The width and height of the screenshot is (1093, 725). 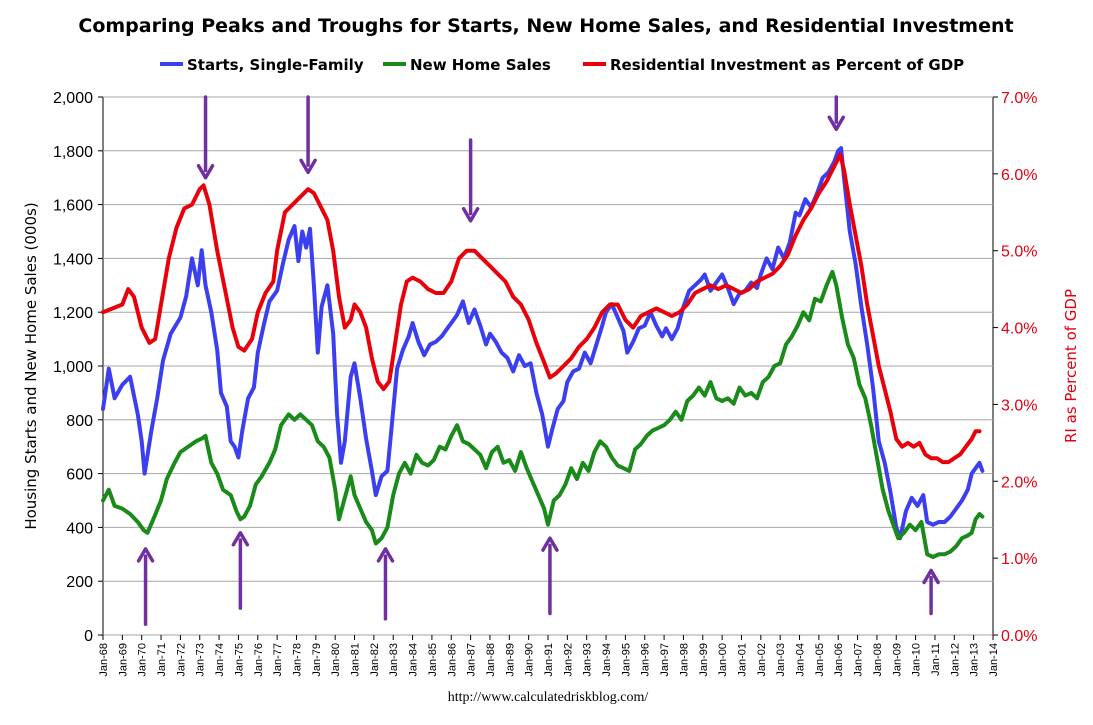 What do you see at coordinates (742, 660) in the screenshot?
I see `x-tick-label-33: Jan-01` at bounding box center [742, 660].